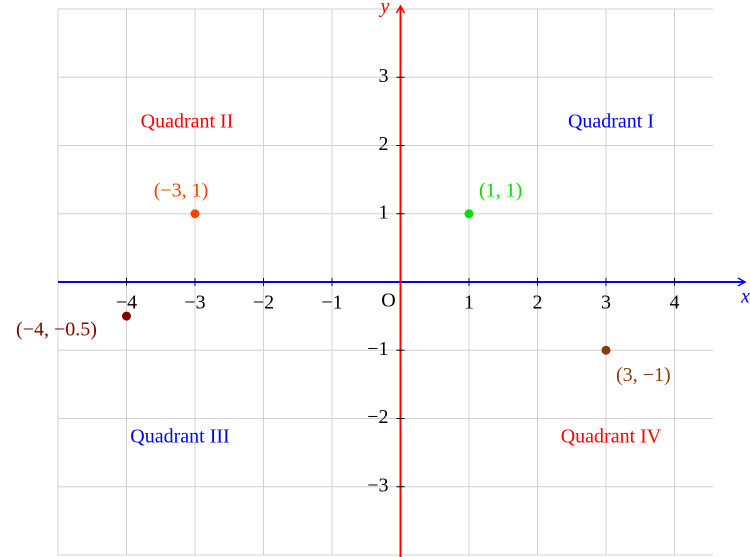 The height and width of the screenshot is (557, 750). Describe the element at coordinates (263, 303) in the screenshot. I see `x-tick-label: −2` at that location.